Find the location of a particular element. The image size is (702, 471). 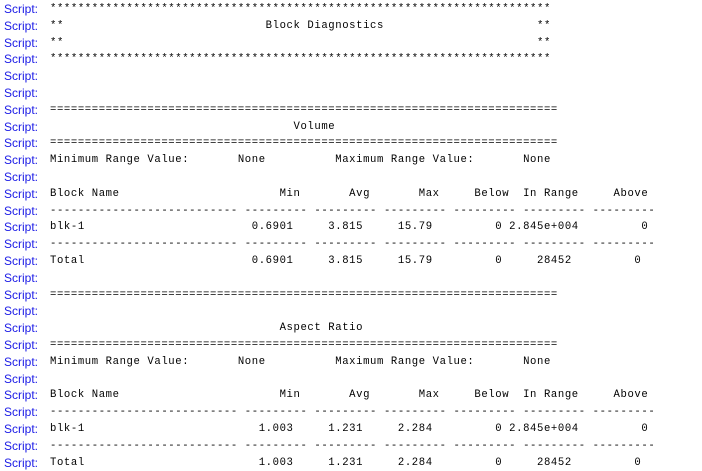

table-total-row: Total 0.6901 3.815 15.79 0 28452 0 is located at coordinates (346, 260).